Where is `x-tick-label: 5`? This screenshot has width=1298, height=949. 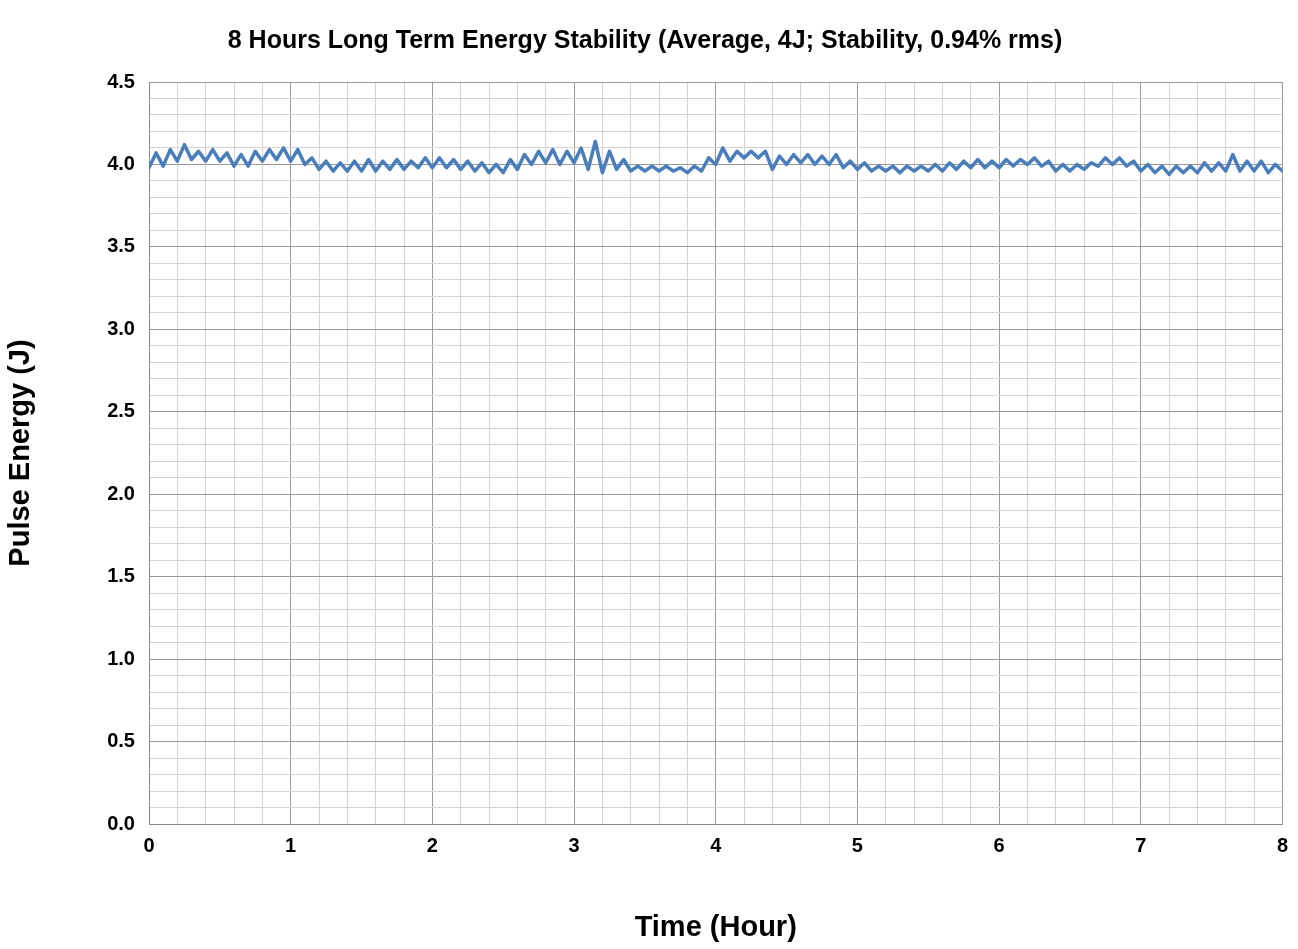 x-tick-label: 5 is located at coordinates (857, 844).